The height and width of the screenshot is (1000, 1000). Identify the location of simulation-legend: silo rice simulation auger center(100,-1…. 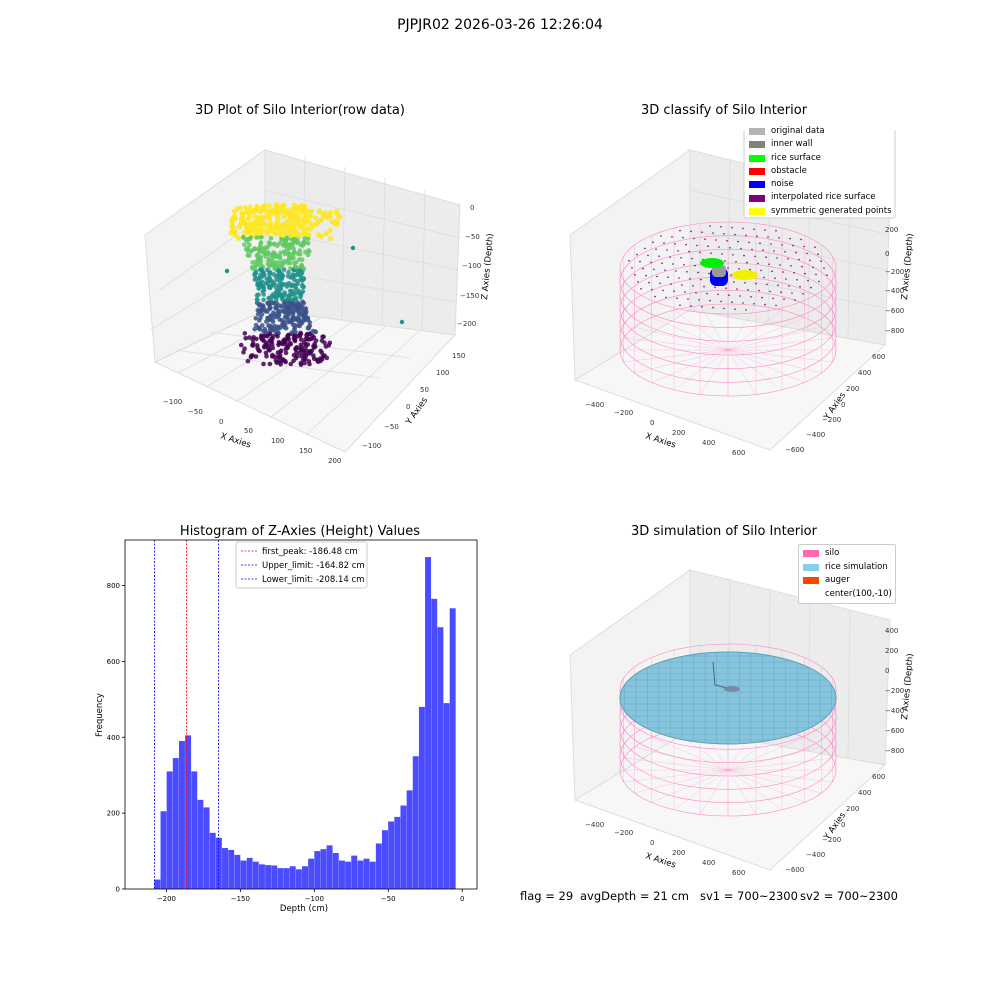
(847, 574).